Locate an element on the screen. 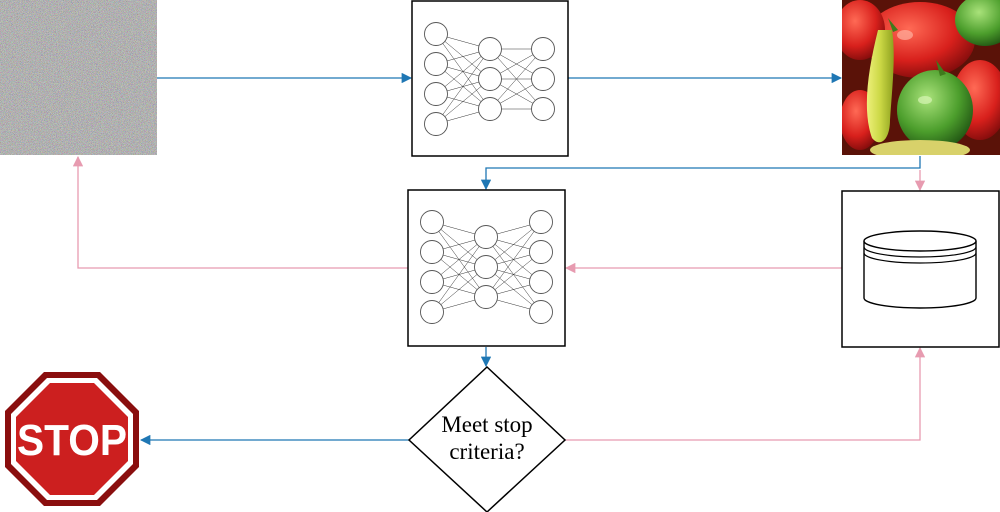 The width and height of the screenshot is (1000, 512). decision-line-1: Meet stop is located at coordinates (486, 424).